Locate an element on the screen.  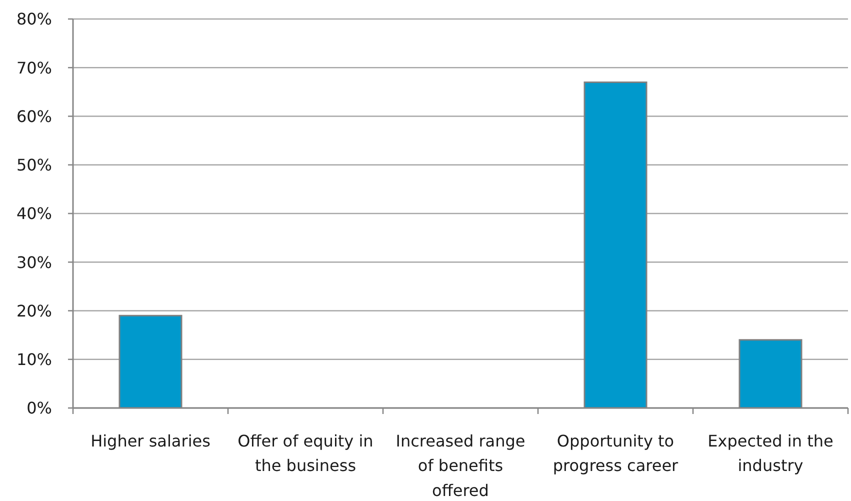
x-tick-label: Increased range of benefits offered is located at coordinates (461, 465).